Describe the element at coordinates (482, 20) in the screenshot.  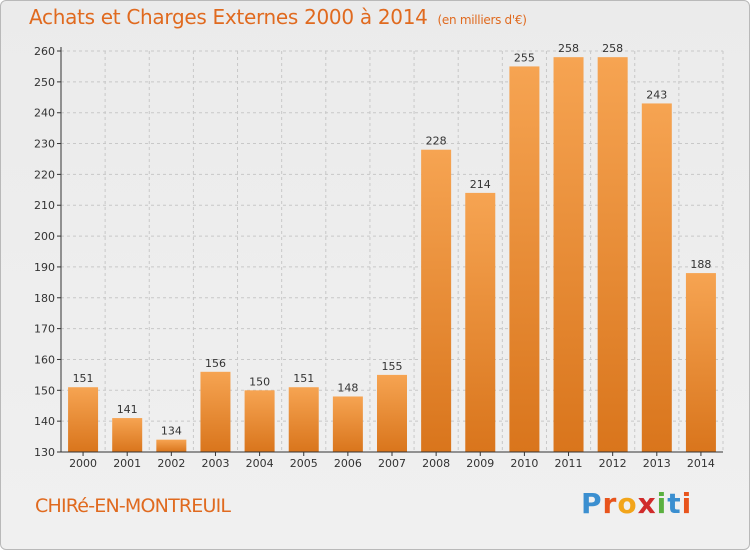
I see `chart-subtitle: (en milliers d'€)` at that location.